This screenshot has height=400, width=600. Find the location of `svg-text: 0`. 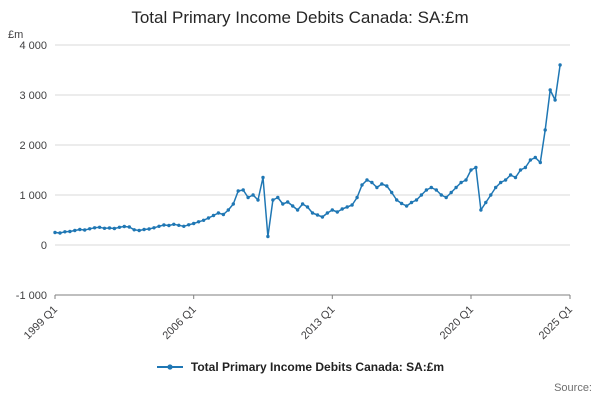

svg-text: 0 is located at coordinates (44, 246).